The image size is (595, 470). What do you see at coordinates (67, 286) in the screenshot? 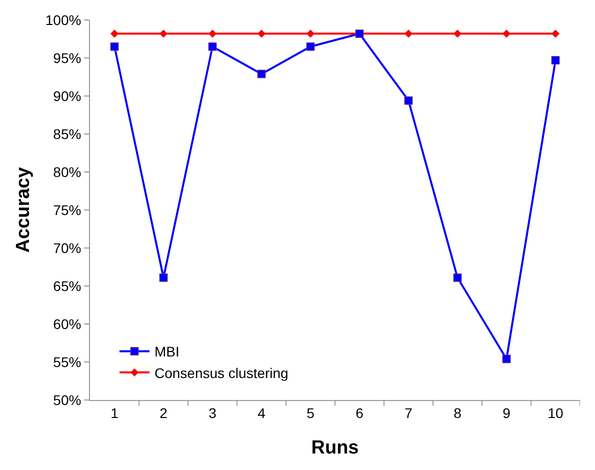
I see `y-tick-label: 65%` at bounding box center [67, 286].